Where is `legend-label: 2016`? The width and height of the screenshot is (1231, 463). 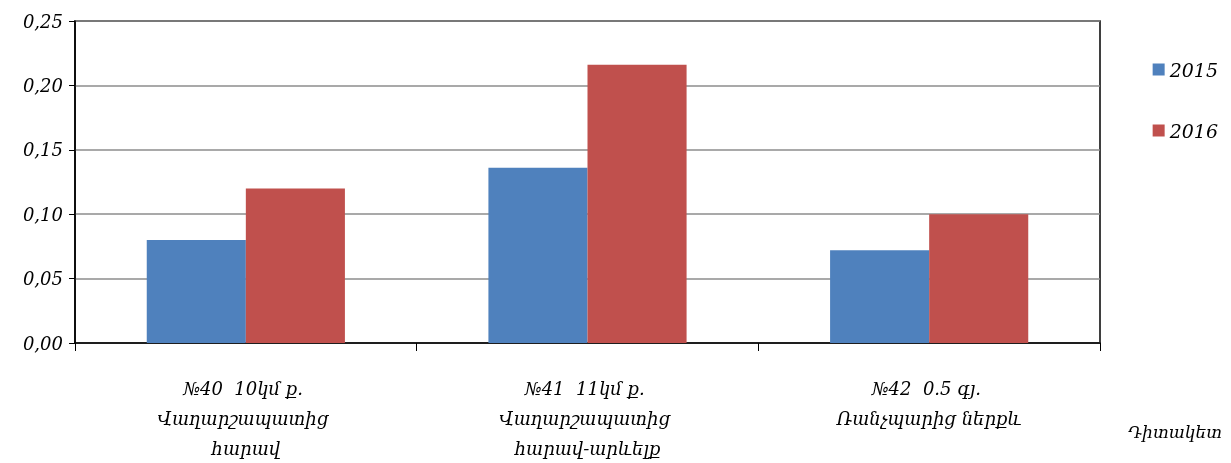 legend-label: 2016 is located at coordinates (1193, 130).